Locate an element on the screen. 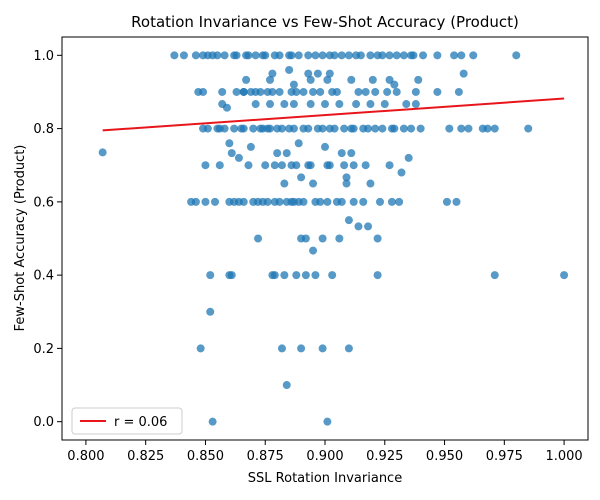  x-tick-label: 0.950 is located at coordinates (444, 456).